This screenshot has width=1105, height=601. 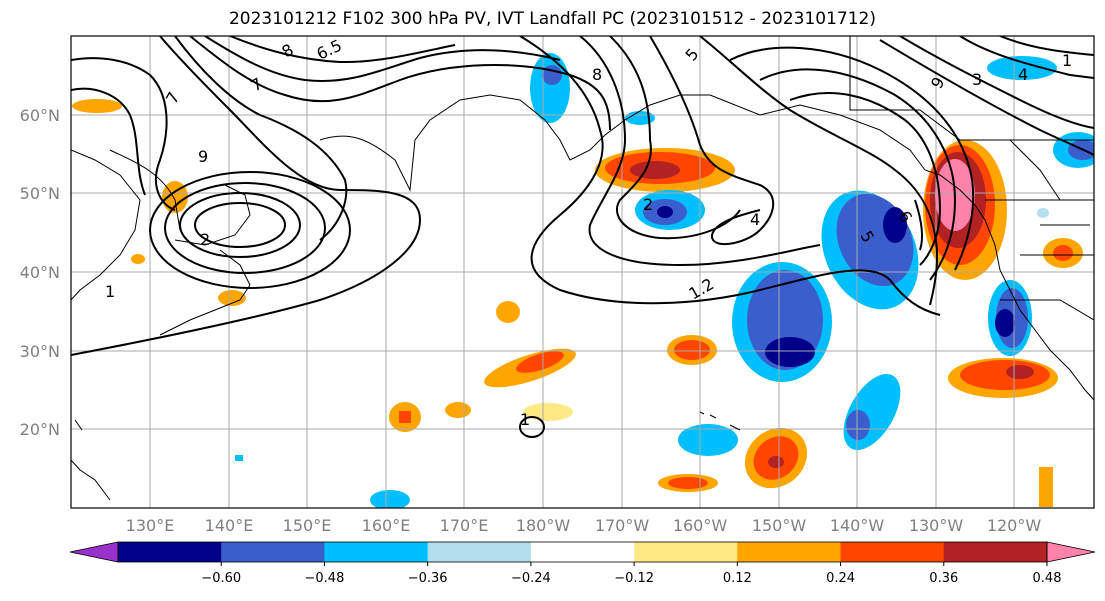 What do you see at coordinates (94, 552) in the screenshot?
I see `colorbar-extend-min` at bounding box center [94, 552].